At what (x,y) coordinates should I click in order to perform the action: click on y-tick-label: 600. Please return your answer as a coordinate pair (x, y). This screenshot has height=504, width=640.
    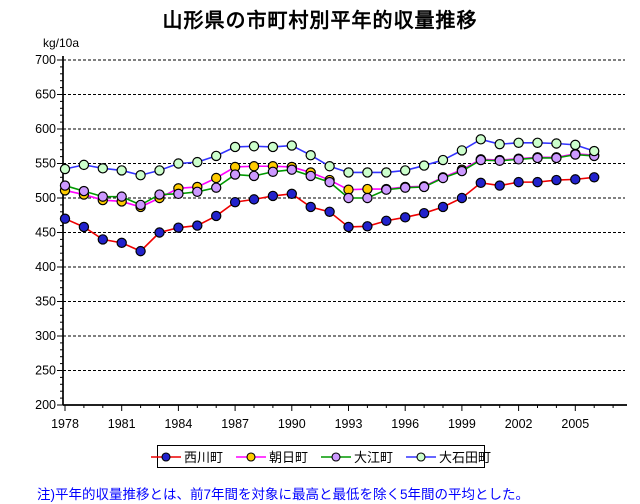
    Looking at the image, I should click on (45, 129).